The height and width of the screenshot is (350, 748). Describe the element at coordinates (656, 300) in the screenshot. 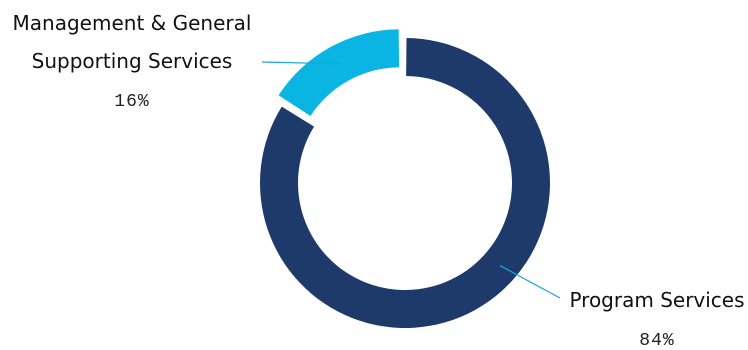

I see `slice-label-program: Program Services` at that location.